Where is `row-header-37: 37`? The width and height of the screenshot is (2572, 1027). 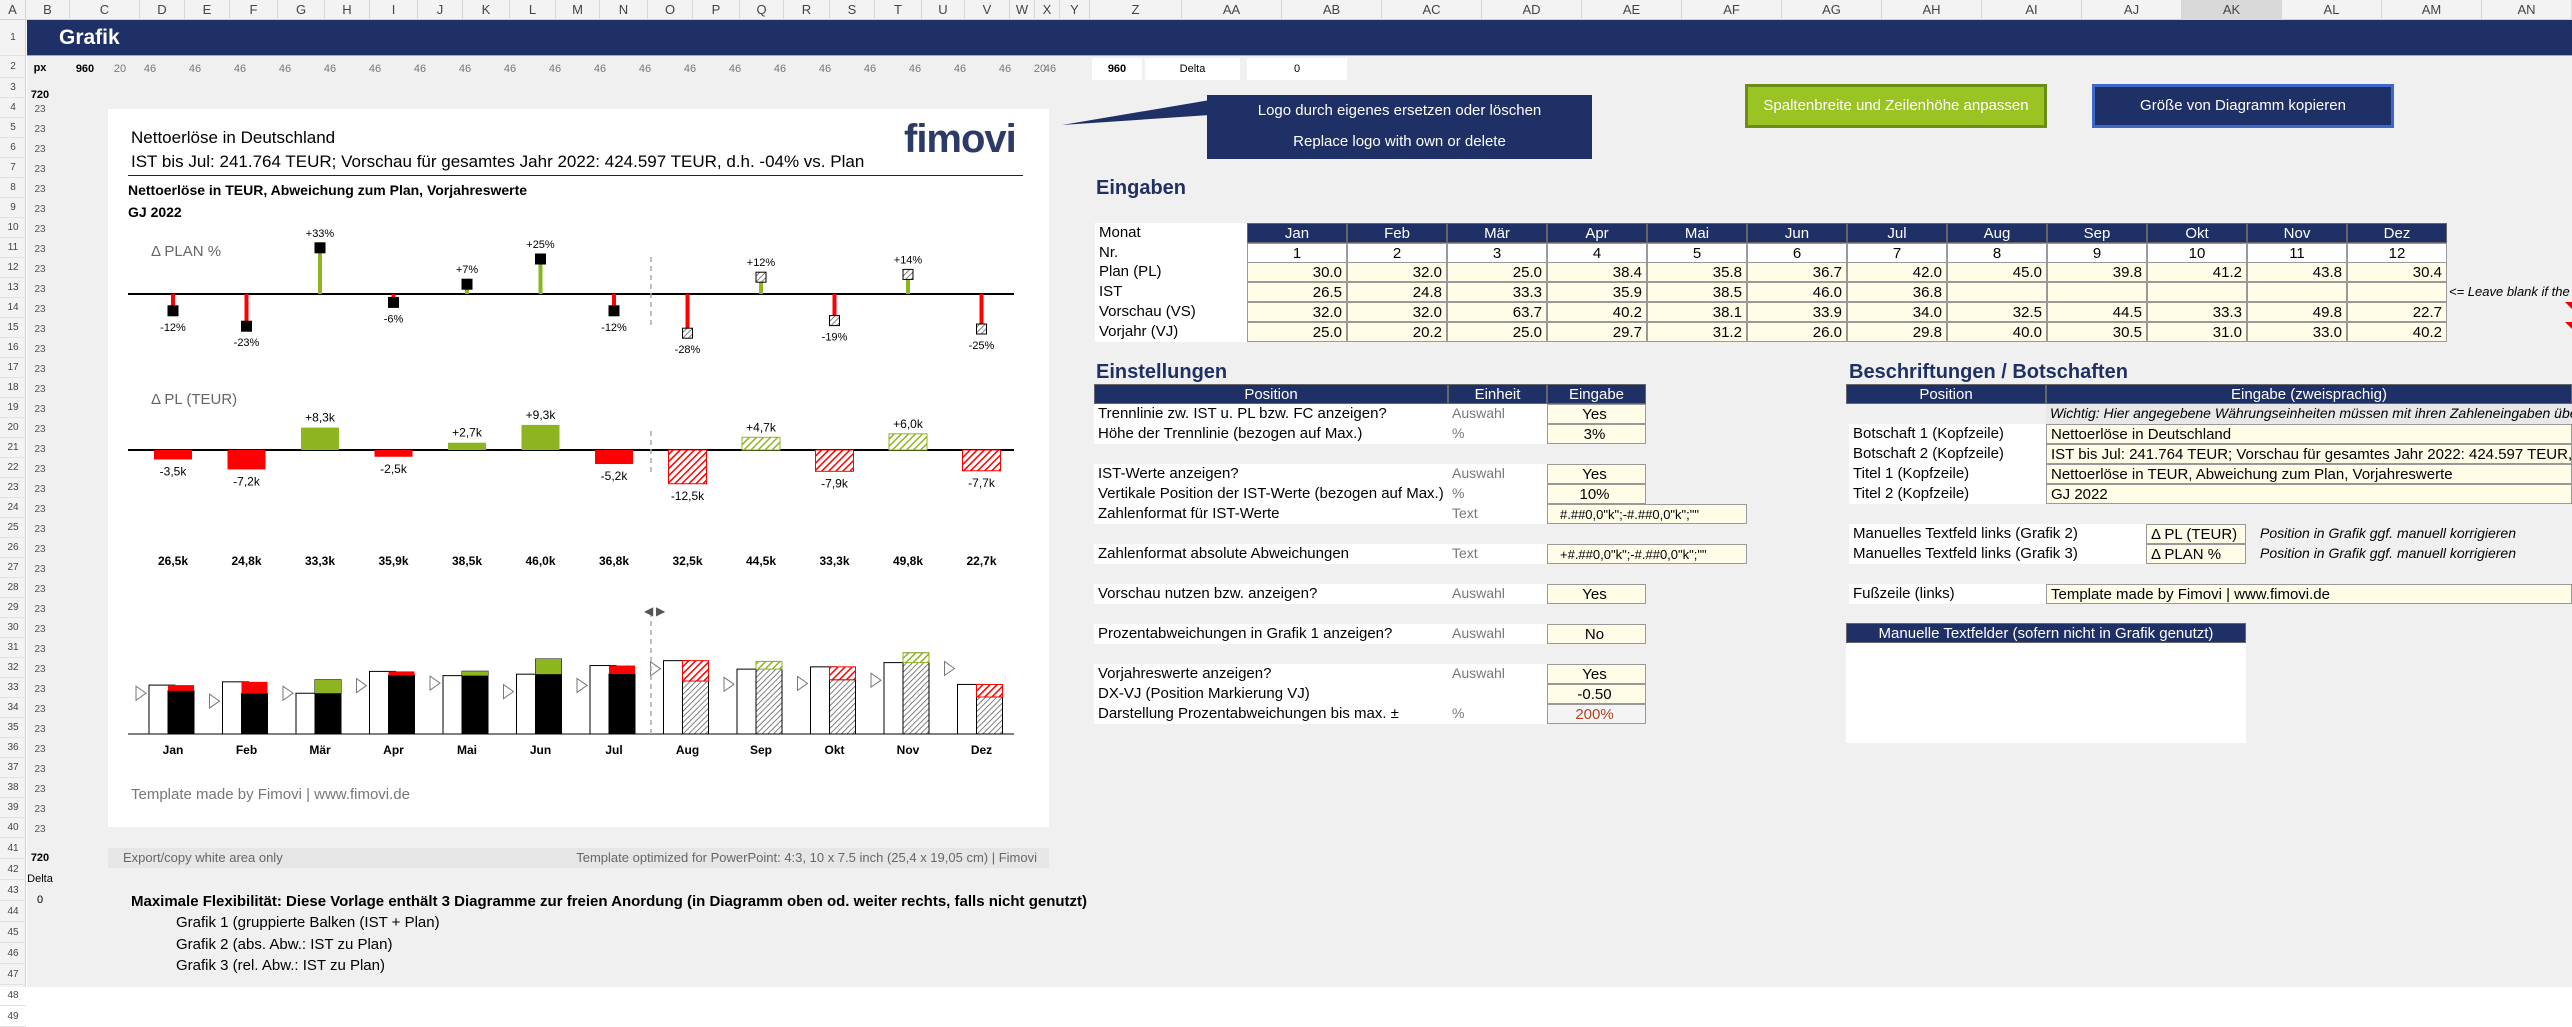
row-header-37: 37 is located at coordinates (13, 768).